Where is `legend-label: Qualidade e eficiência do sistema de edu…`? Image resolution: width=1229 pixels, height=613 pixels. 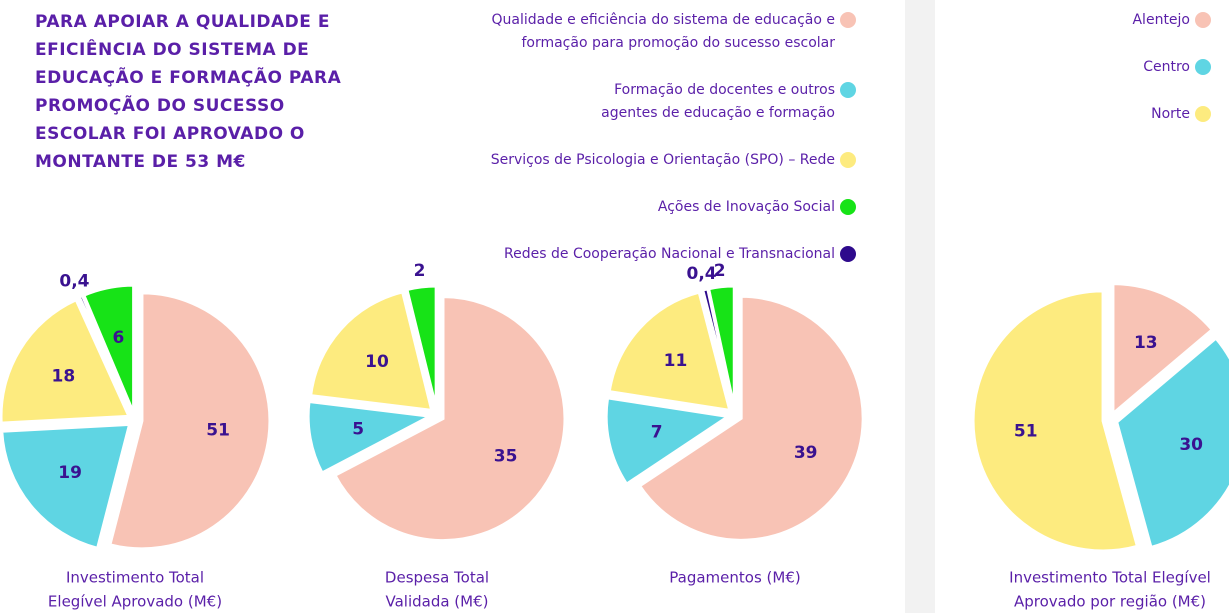
legend-label: Qualidade e eficiência do sistema de edu… is located at coordinates (663, 20).